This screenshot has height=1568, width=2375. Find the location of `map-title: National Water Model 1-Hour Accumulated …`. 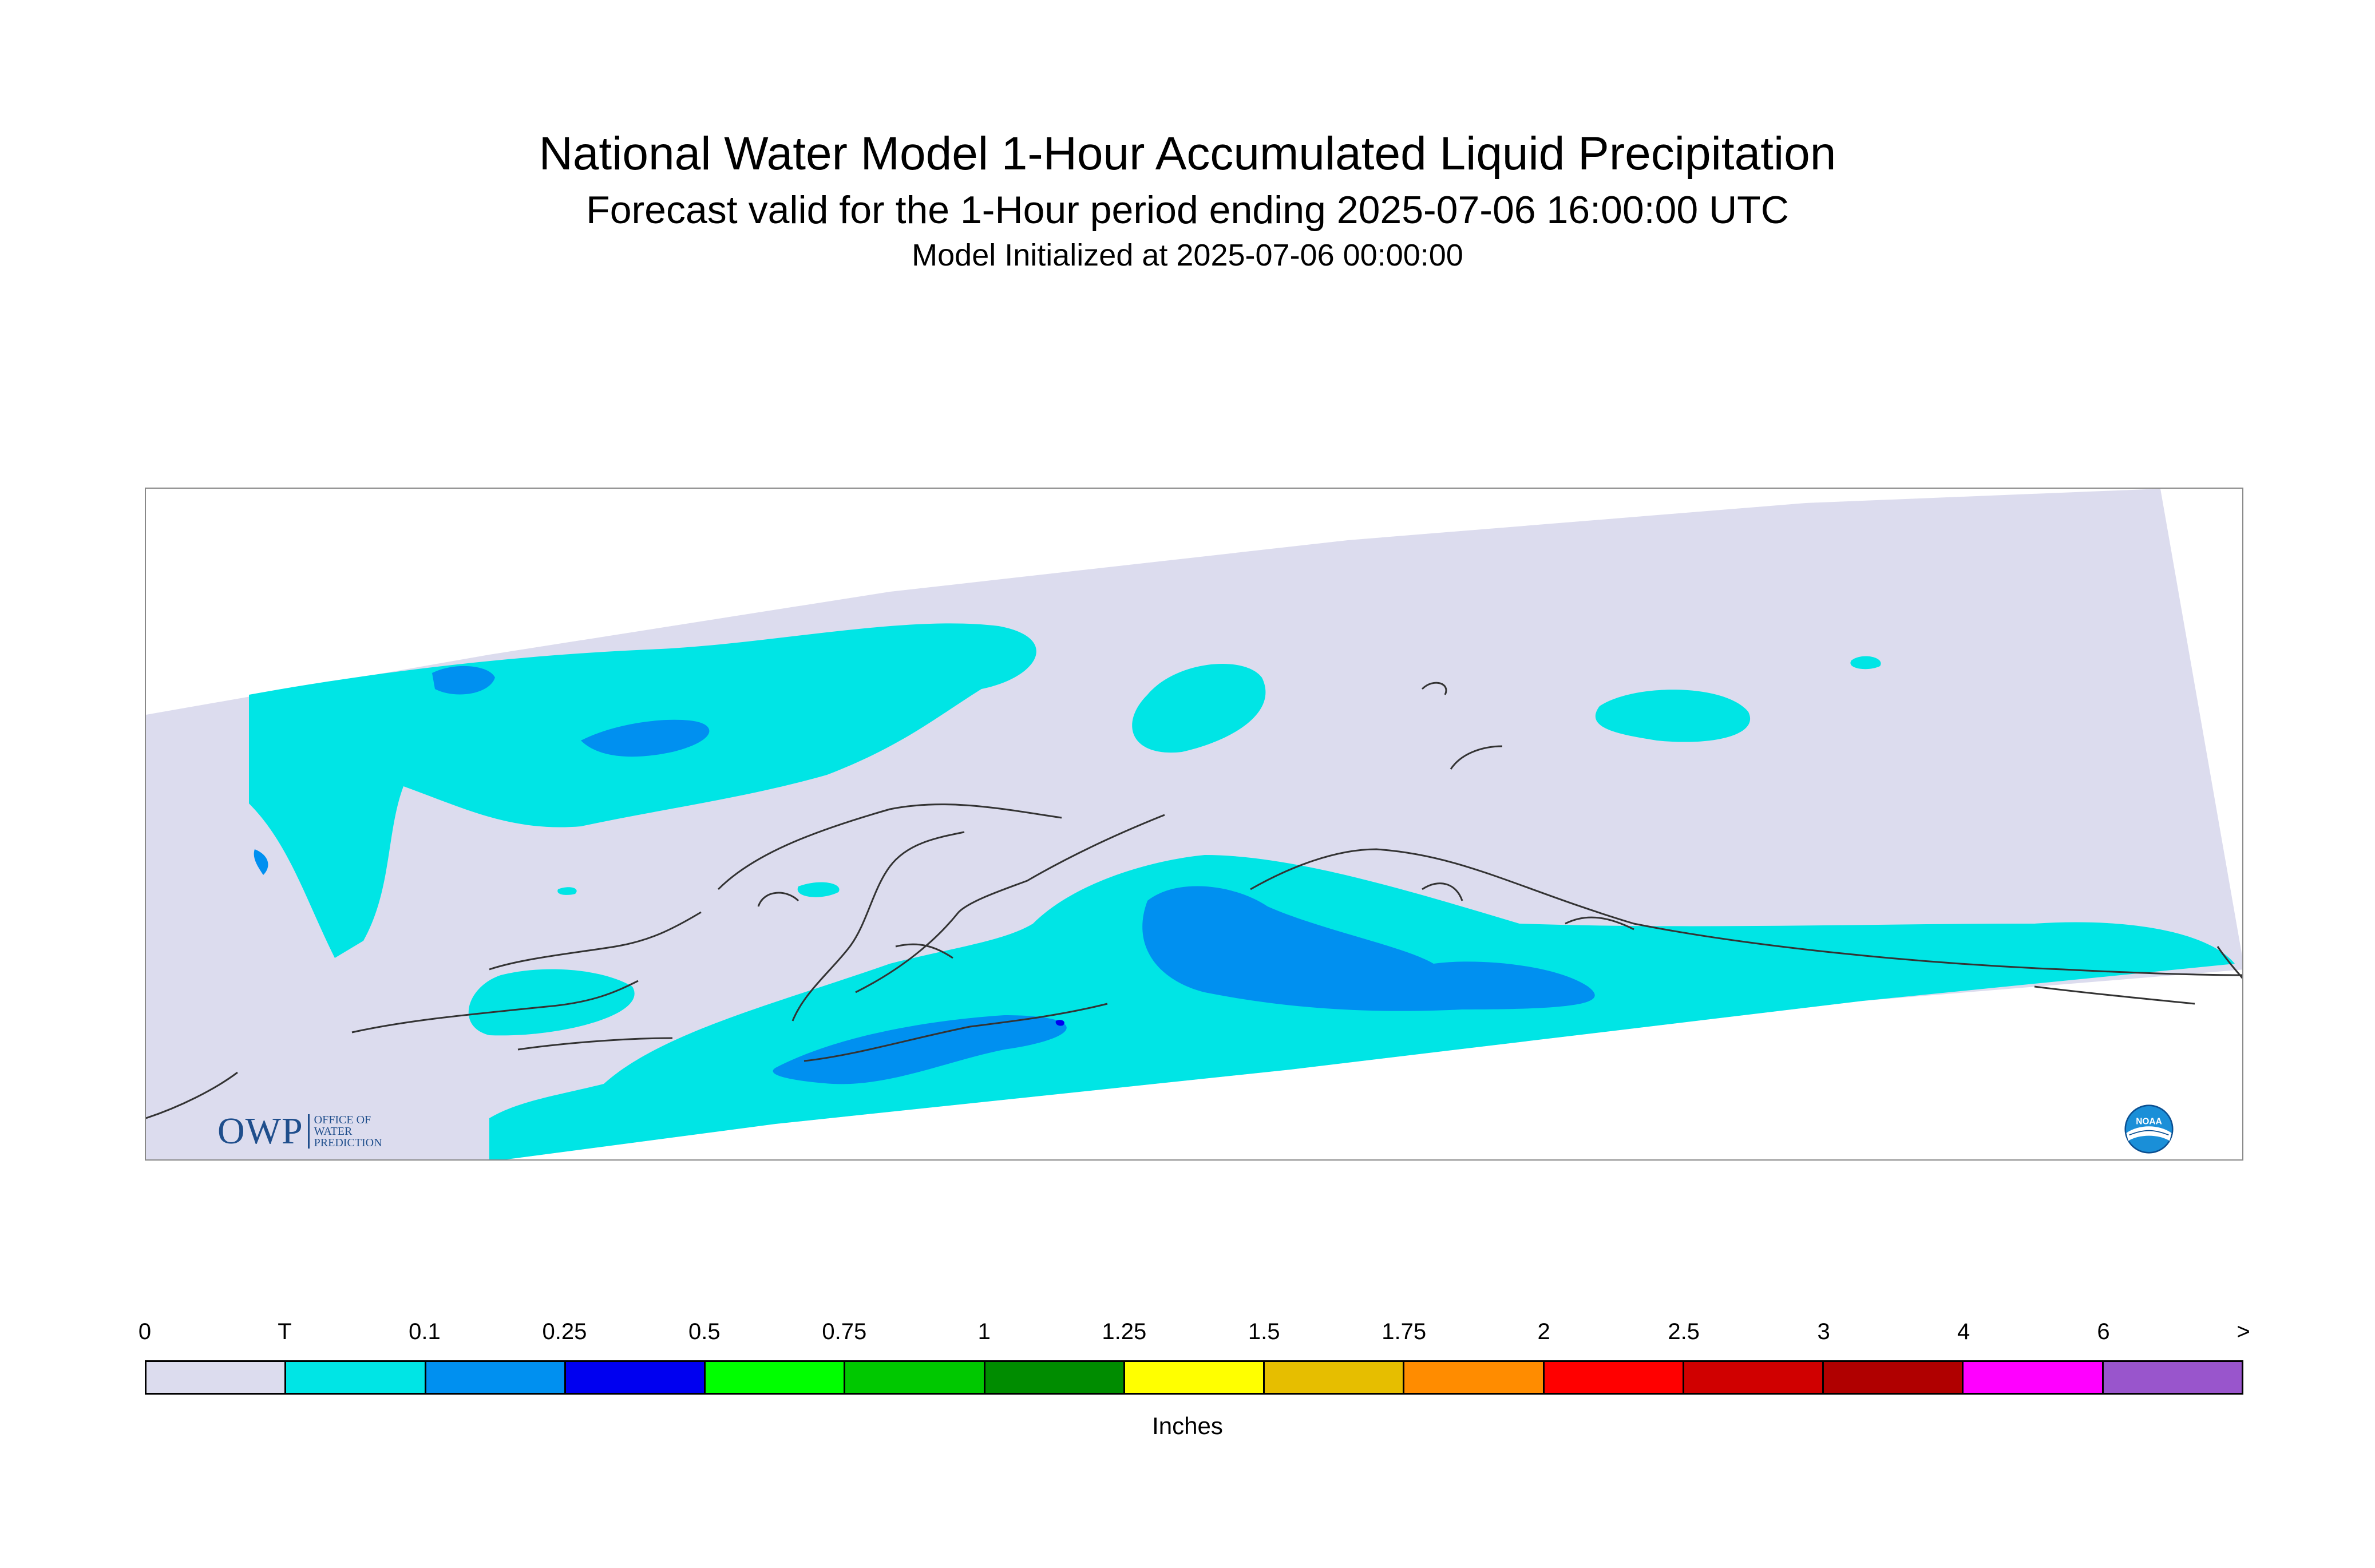

map-title: National Water Model 1-Hour Accumulated … is located at coordinates (1187, 154).